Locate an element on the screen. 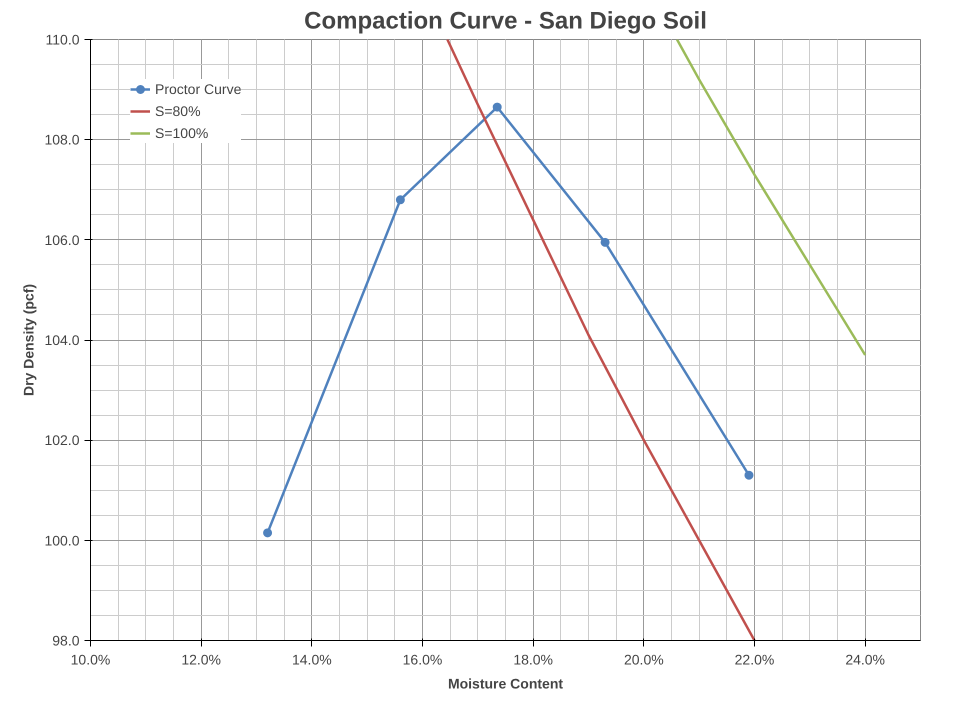 Image resolution: width=966 pixels, height=726 pixels. legend-label: S=100% is located at coordinates (181, 133).